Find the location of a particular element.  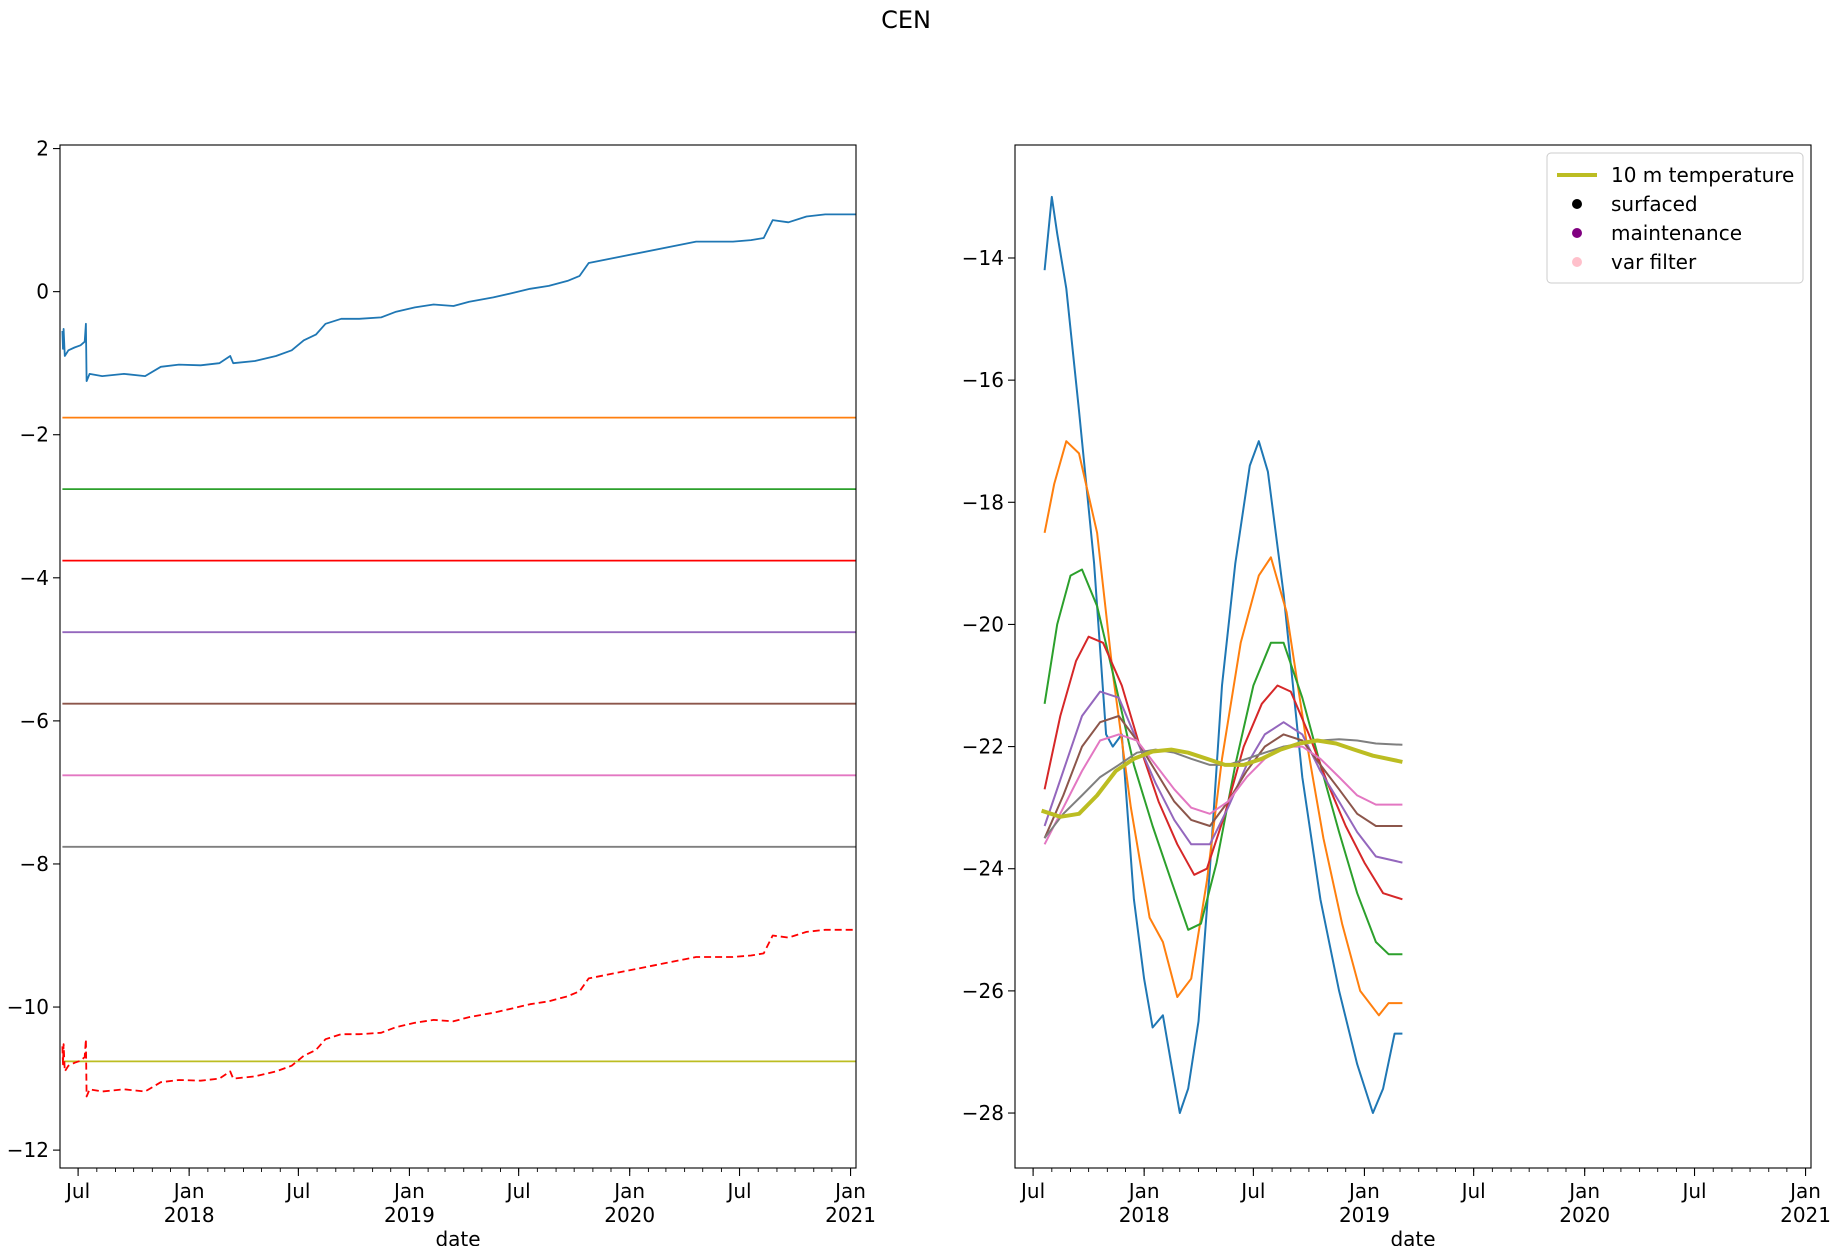

left-ytick-label: 0 is located at coordinates (42, 292).